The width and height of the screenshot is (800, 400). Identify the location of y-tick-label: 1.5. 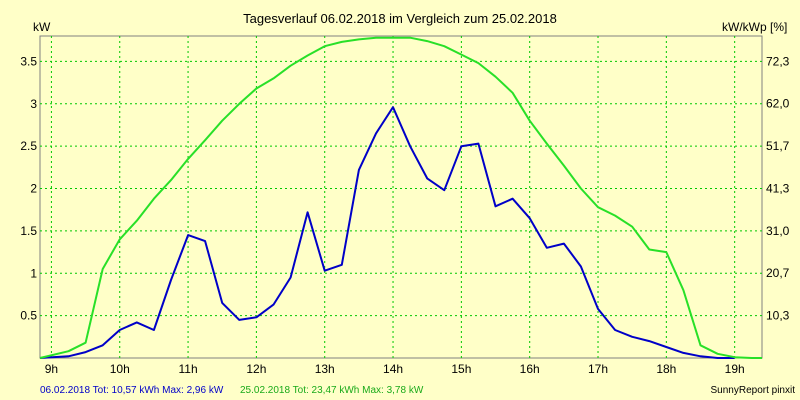
(28, 231).